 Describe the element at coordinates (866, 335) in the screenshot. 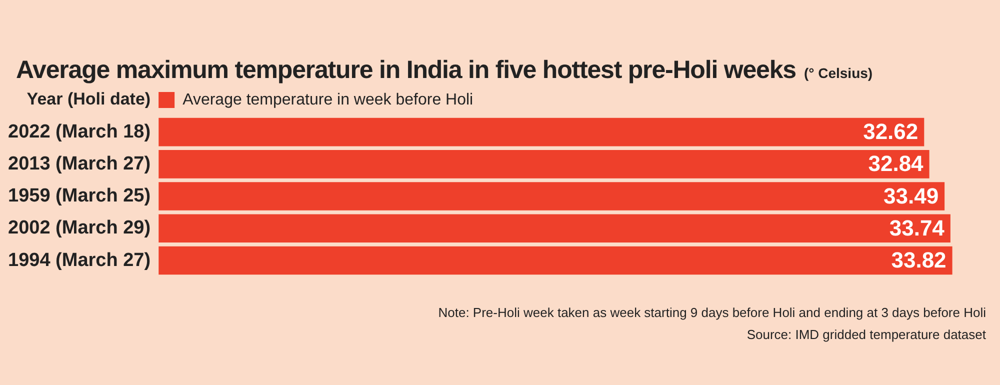

I see `source-note: Source: IMD gridded temperature dataset` at that location.